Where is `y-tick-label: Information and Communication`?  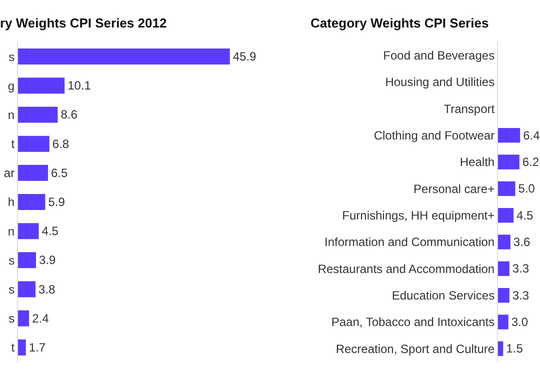 y-tick-label: Information and Communication is located at coordinates (409, 242).